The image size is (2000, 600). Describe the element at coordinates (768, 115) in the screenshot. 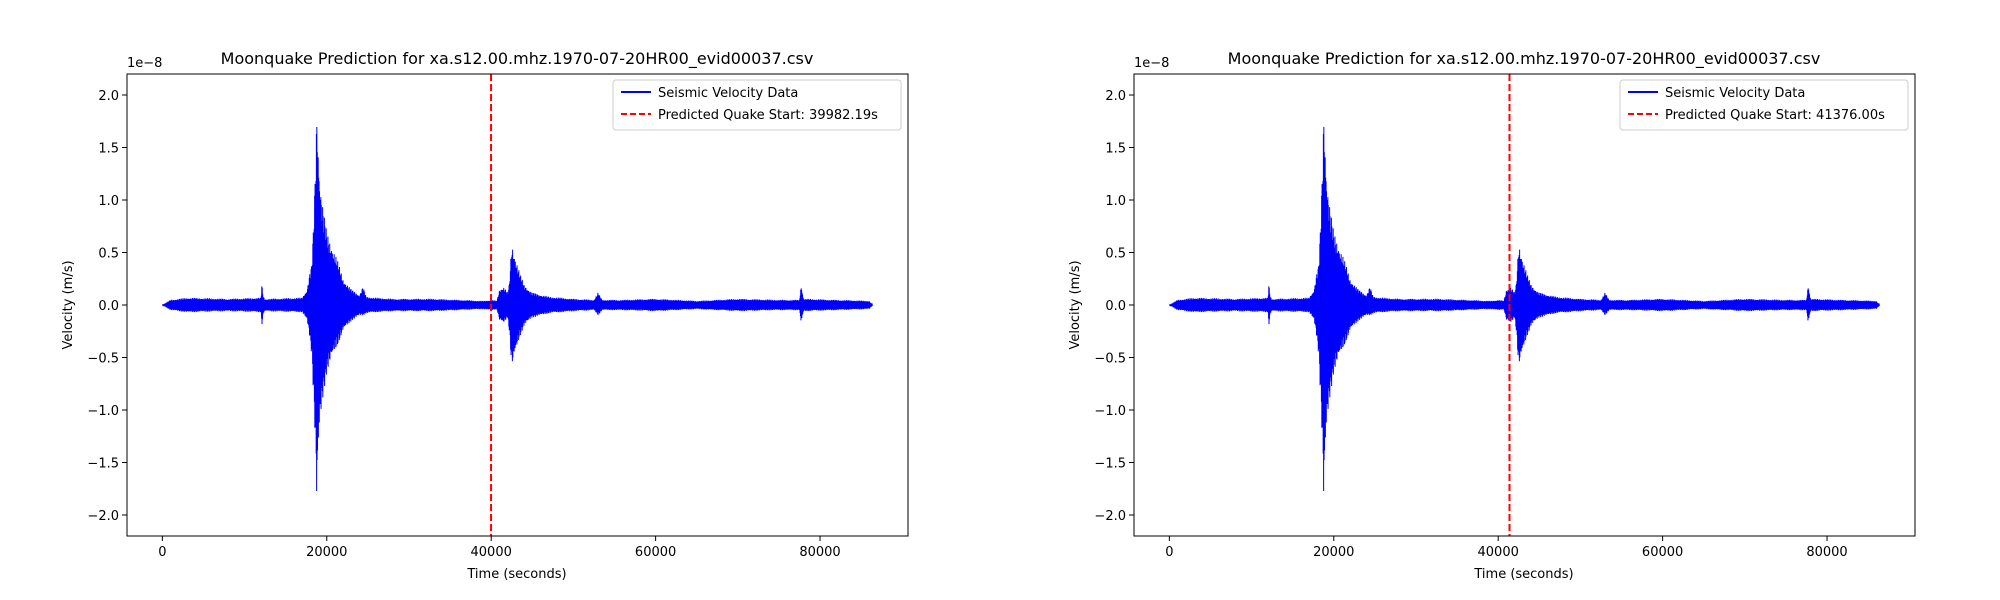

I see `legend-label-predicted-quake: Predicted Quake Start: 39982.19s` at that location.